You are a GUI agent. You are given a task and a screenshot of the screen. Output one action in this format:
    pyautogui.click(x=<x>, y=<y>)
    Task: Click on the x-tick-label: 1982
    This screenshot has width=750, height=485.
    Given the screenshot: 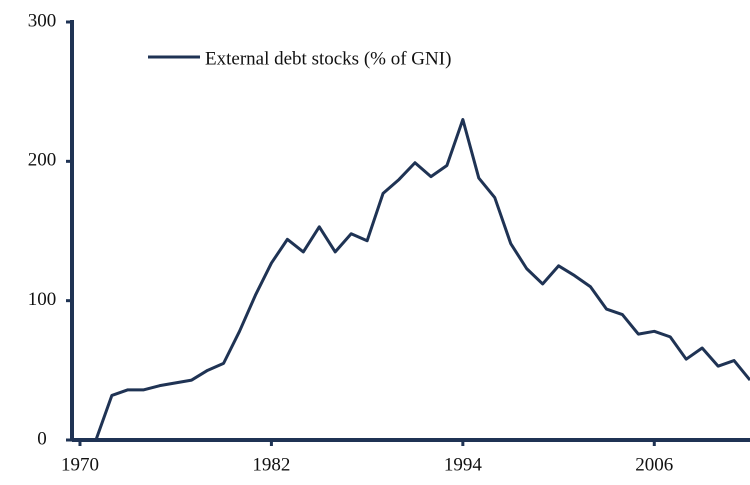 What is the action you would take?
    pyautogui.click(x=271, y=464)
    